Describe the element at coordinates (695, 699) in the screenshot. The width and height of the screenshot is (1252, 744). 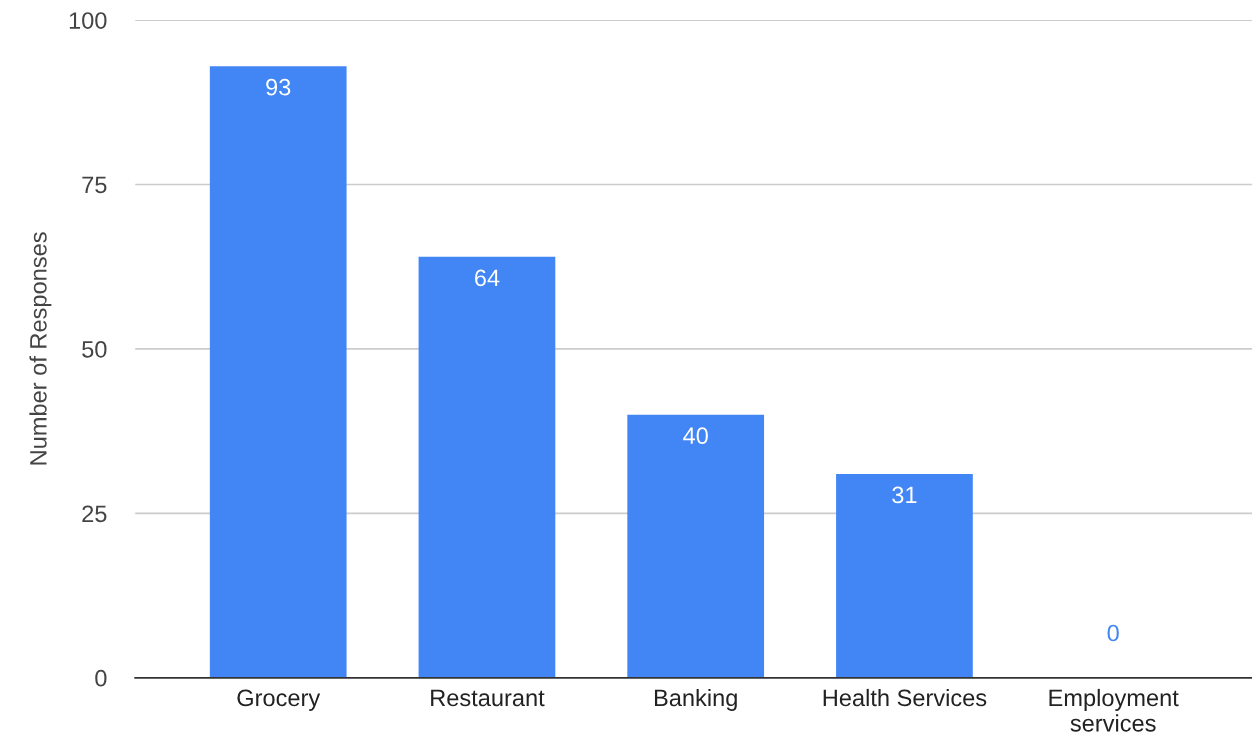
I see `x-tick-label: Banking` at that location.